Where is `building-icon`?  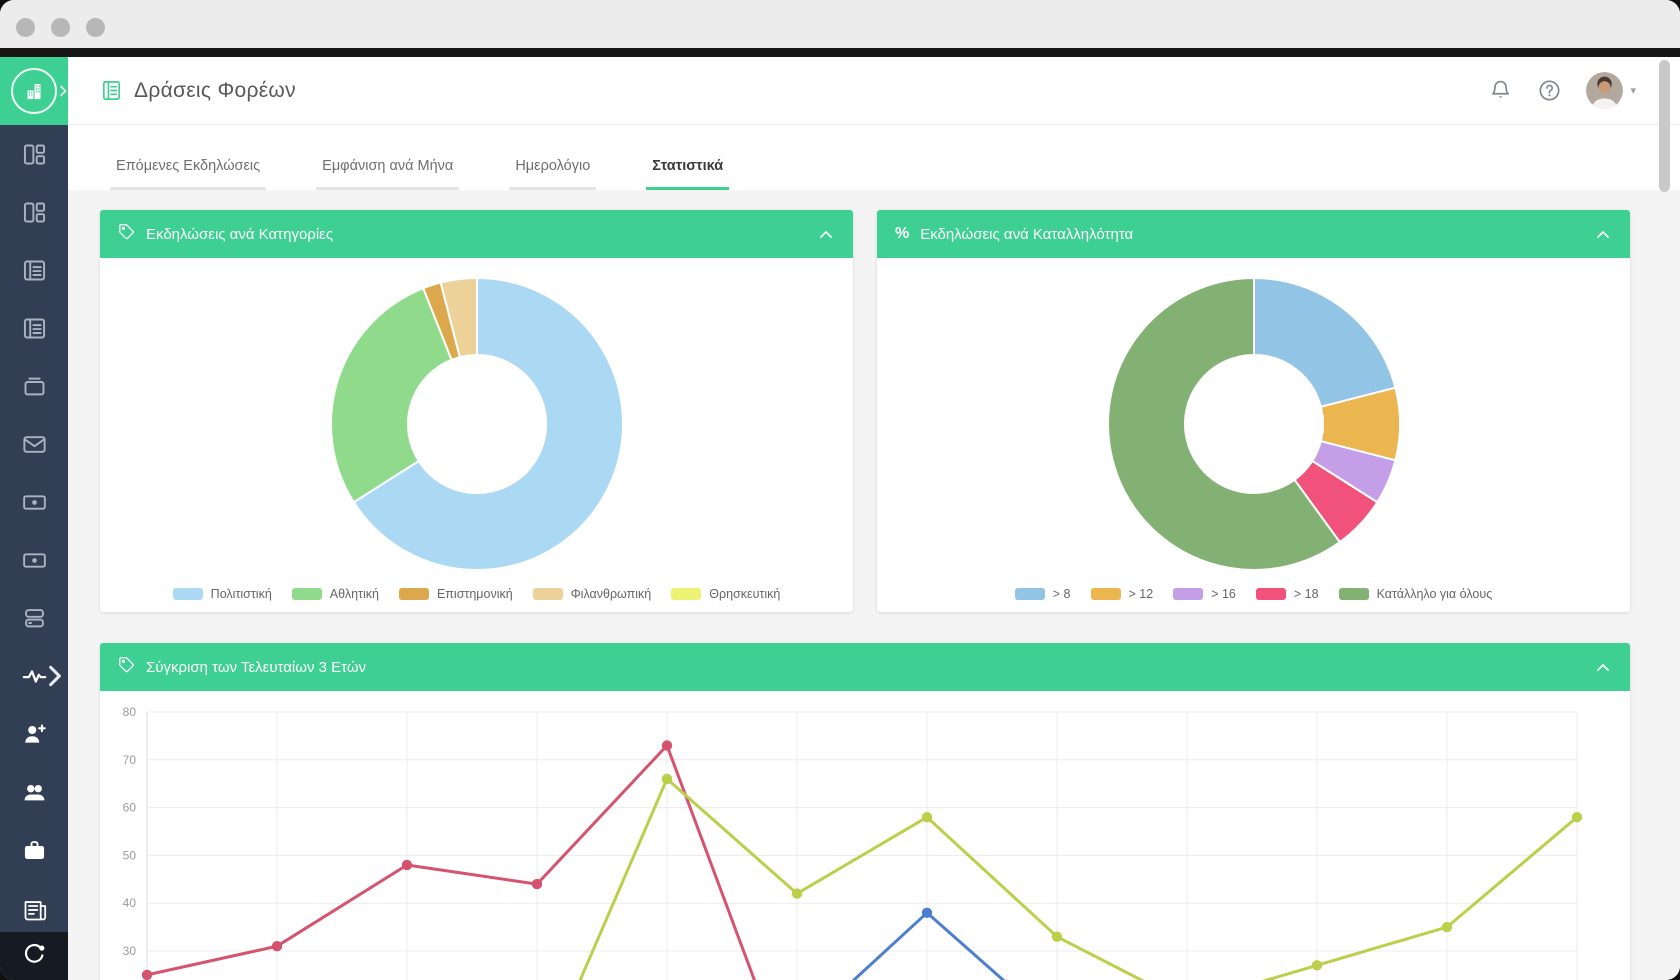
building-icon is located at coordinates (34, 91).